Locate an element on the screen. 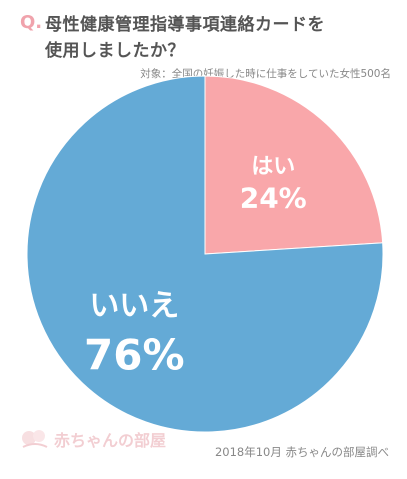  slice-value-label-no: 76% is located at coordinates (134, 354).